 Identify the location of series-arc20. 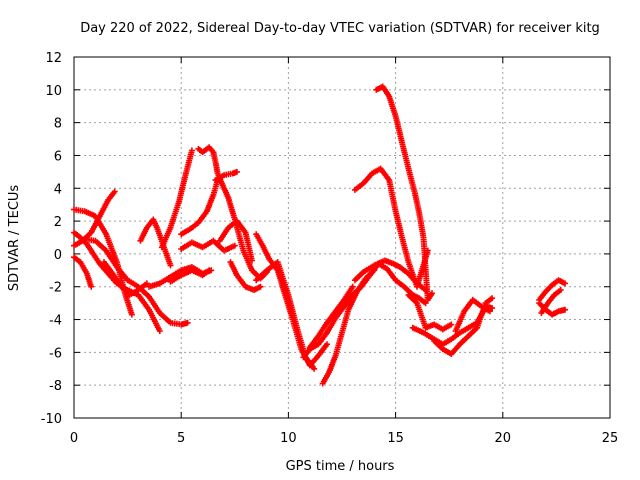
(348, 327).